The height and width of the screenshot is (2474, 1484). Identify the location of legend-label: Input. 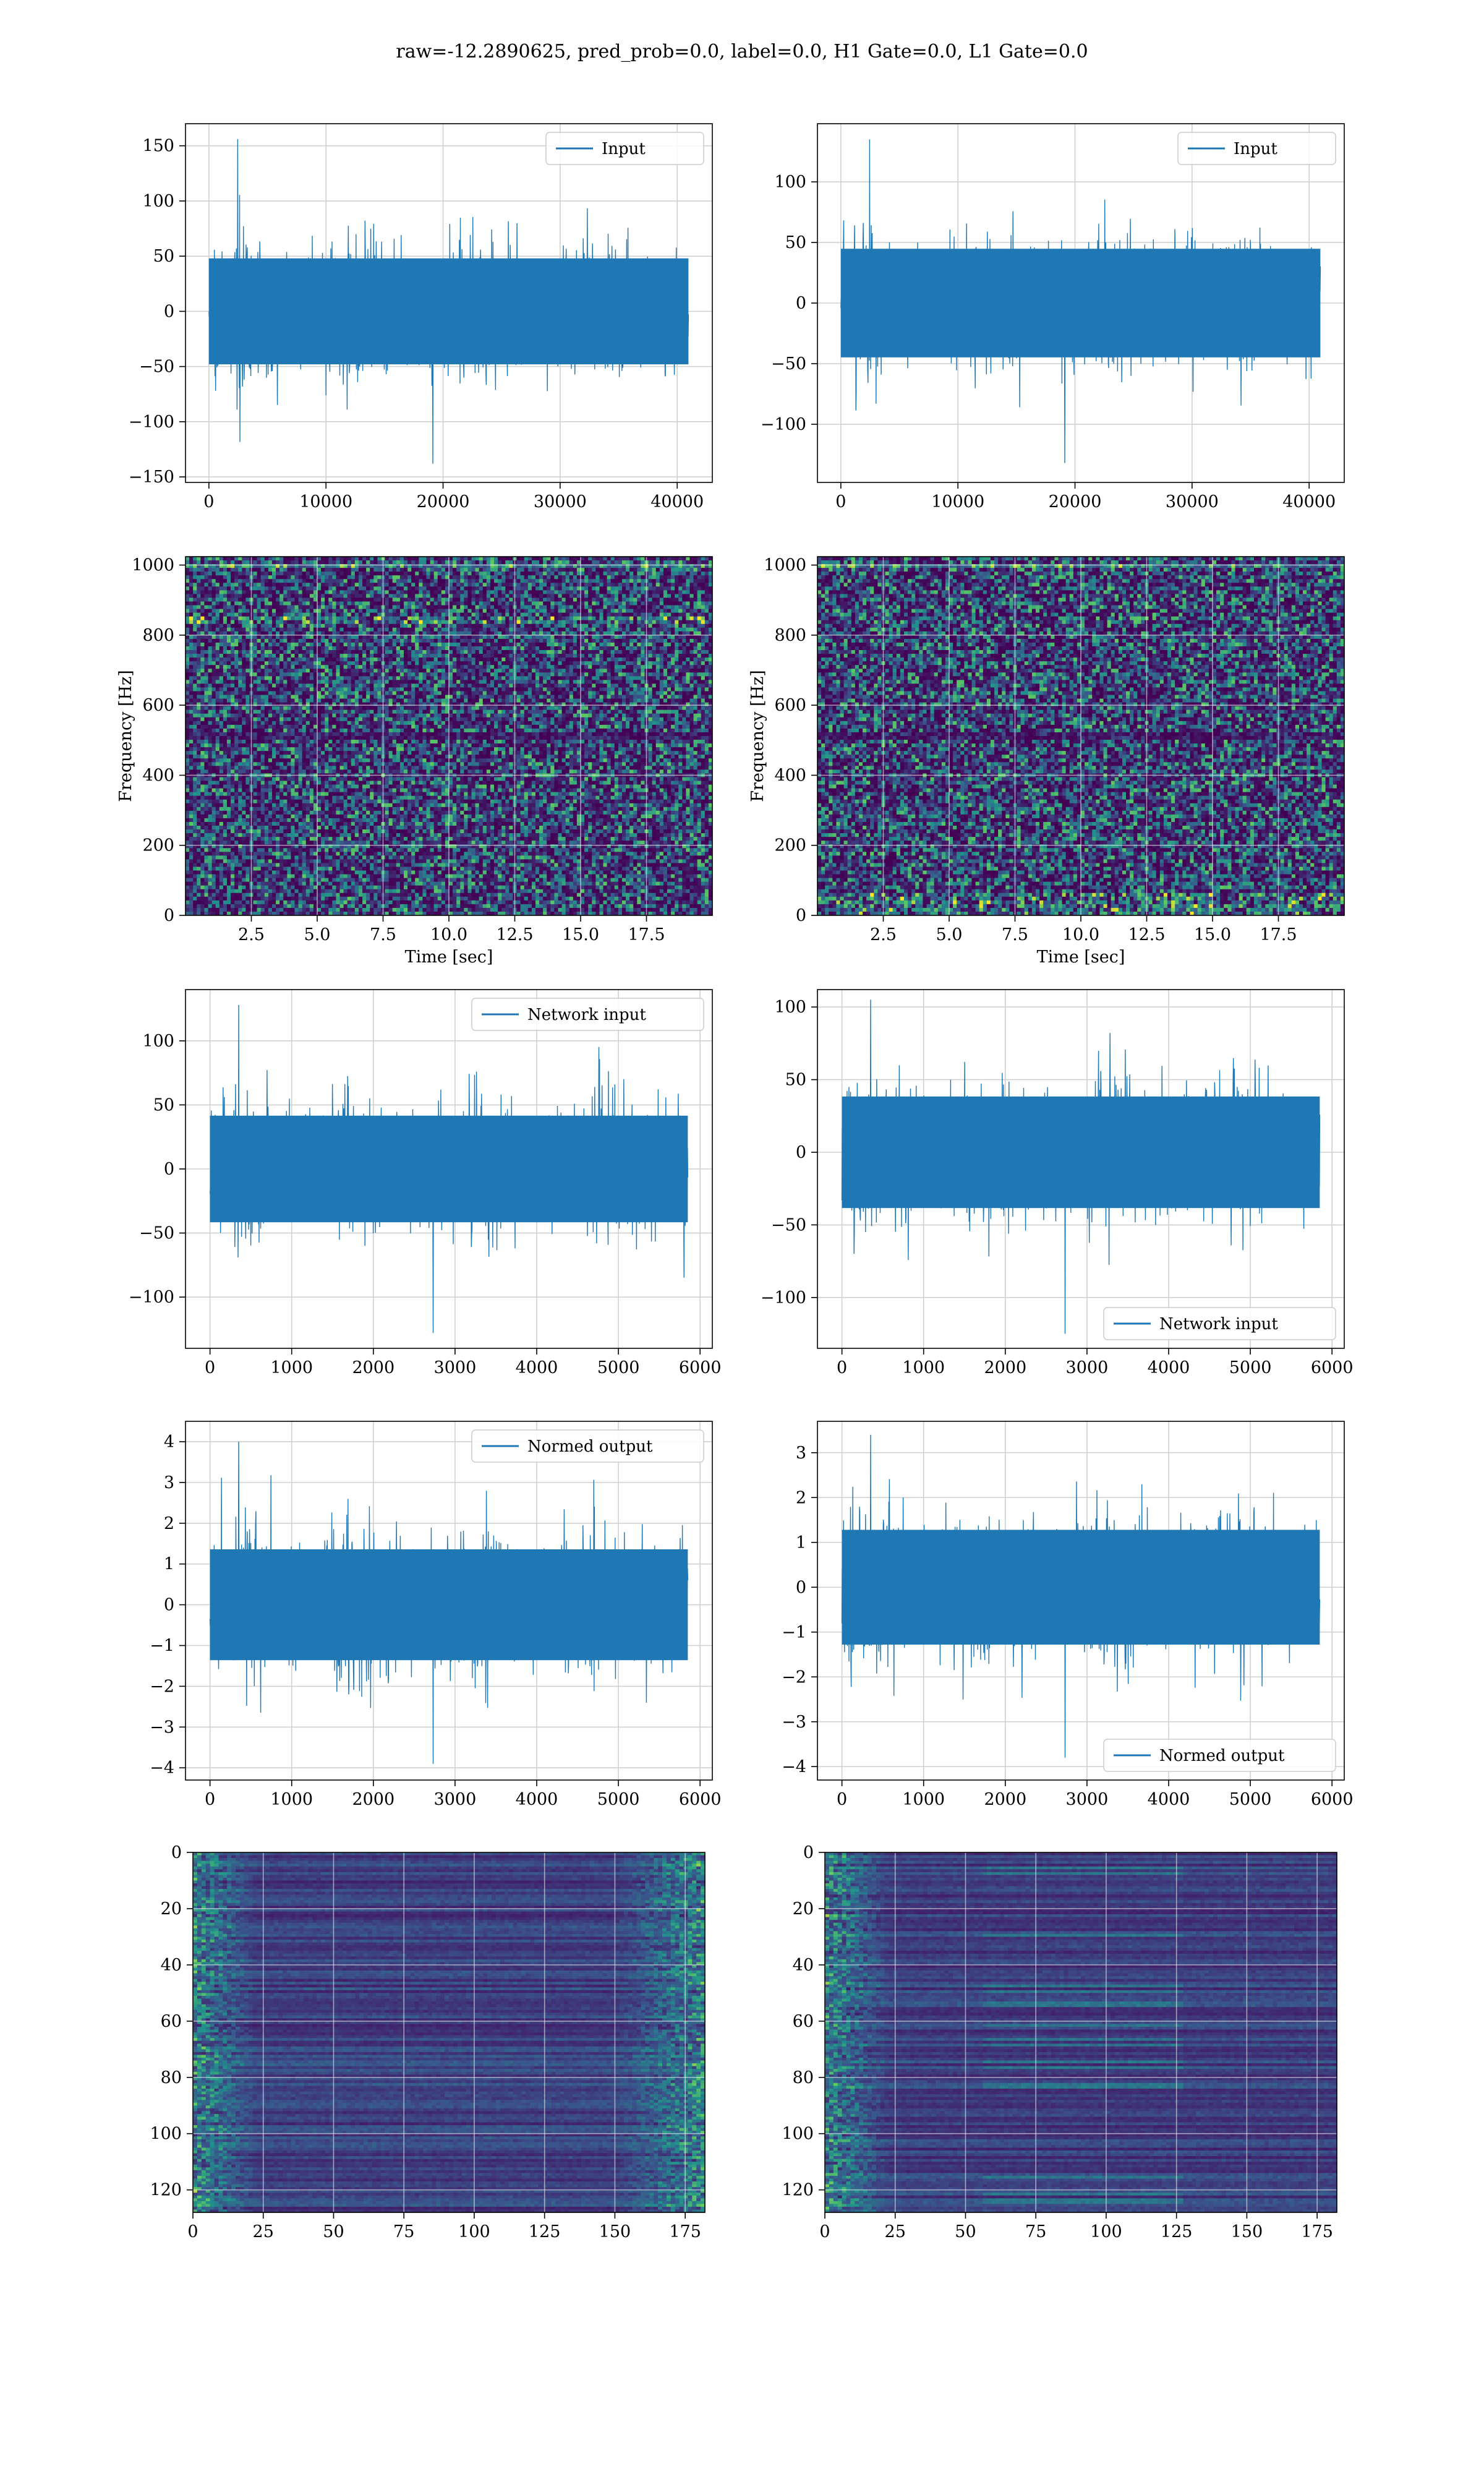
(1255, 149).